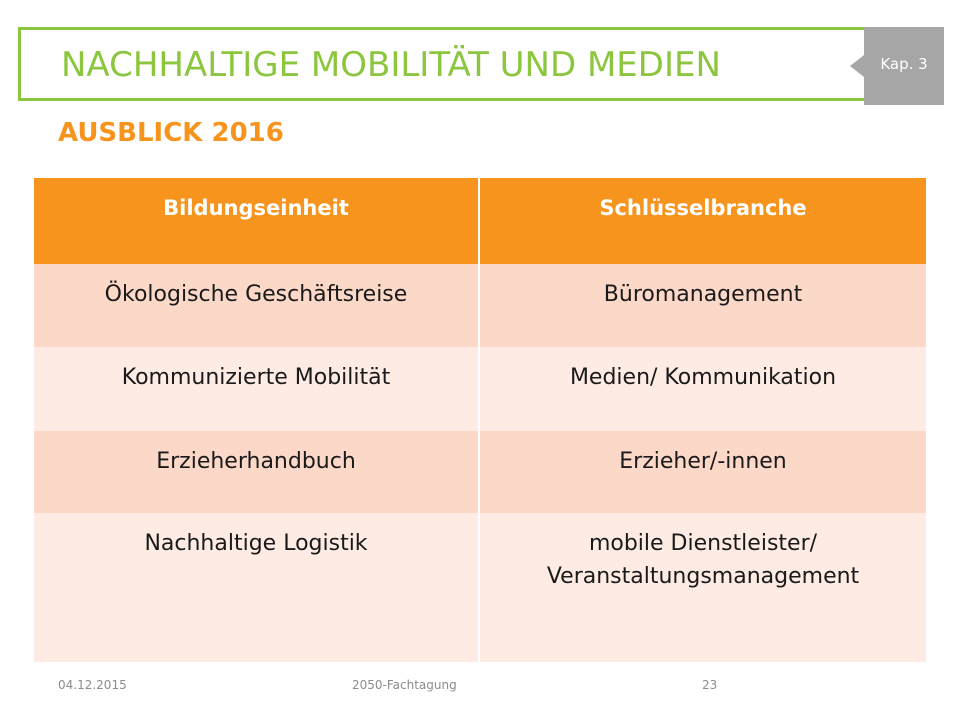 The height and width of the screenshot is (720, 960). What do you see at coordinates (257, 587) in the screenshot?
I see `table-cell-unit: Nachhaltige Logistik` at bounding box center [257, 587].